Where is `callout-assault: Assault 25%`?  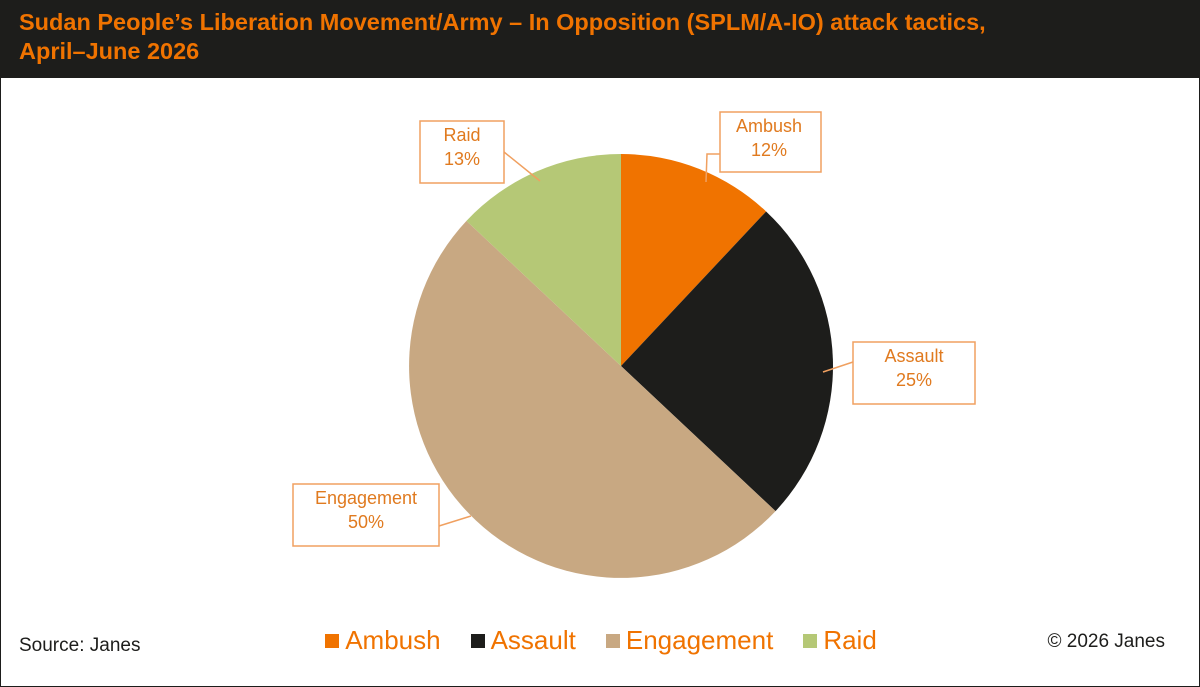
callout-assault: Assault 25% is located at coordinates (899, 373).